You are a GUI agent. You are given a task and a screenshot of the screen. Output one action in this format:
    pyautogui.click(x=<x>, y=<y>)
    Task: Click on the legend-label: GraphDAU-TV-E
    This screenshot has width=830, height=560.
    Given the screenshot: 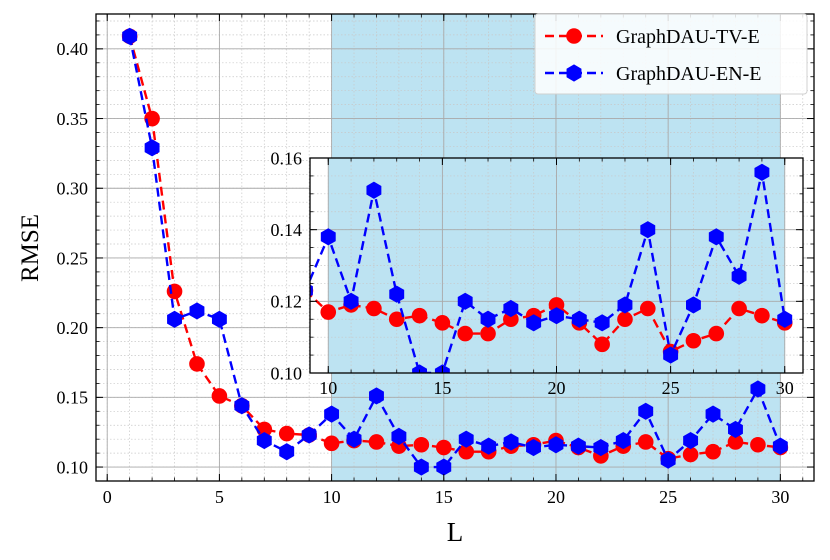 What is the action you would take?
    pyautogui.click(x=688, y=37)
    